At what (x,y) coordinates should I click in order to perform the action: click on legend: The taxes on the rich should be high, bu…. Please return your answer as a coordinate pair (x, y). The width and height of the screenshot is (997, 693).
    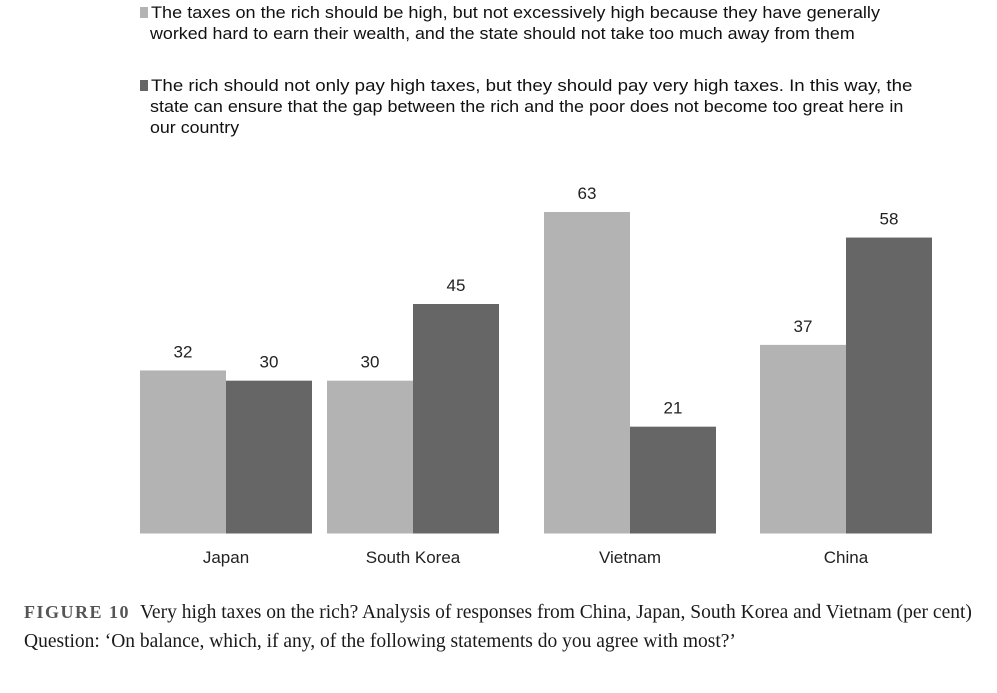
    Looking at the image, I should click on (526, 70).